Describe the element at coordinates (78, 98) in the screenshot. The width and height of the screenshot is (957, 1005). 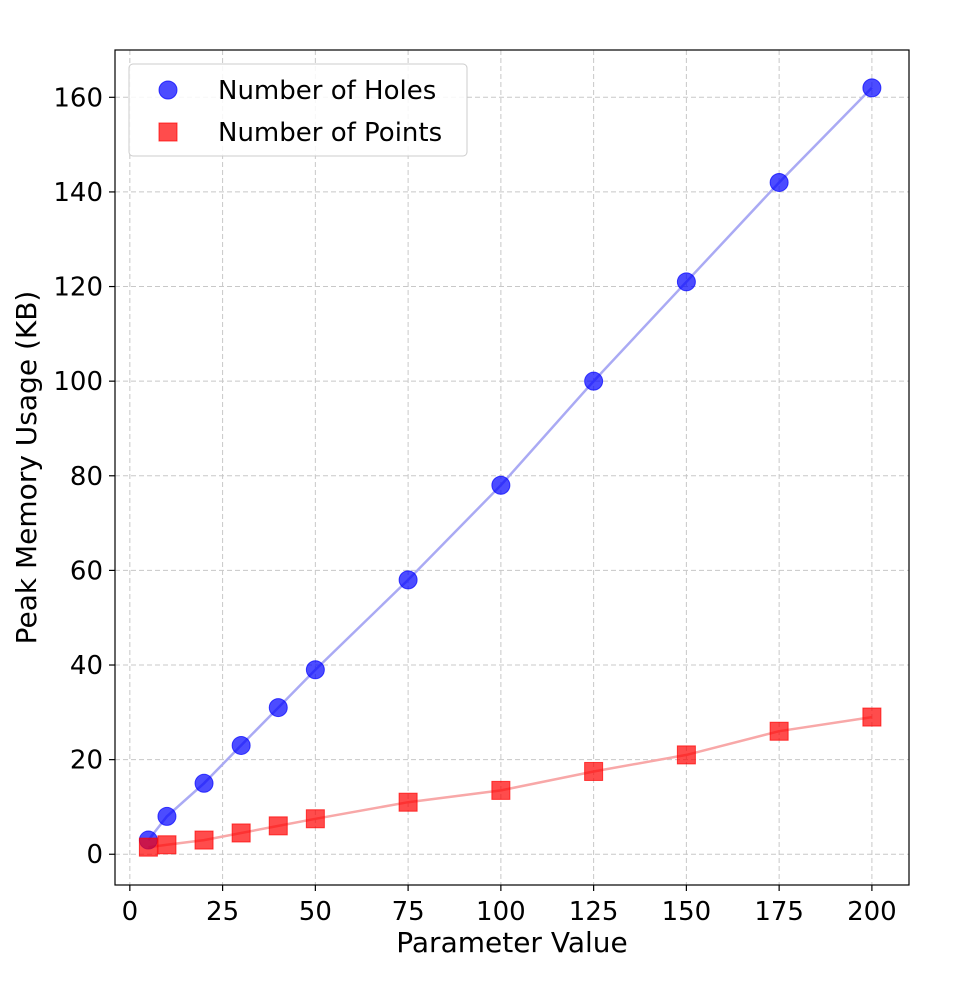
I see `y-tick-label: 160` at that location.